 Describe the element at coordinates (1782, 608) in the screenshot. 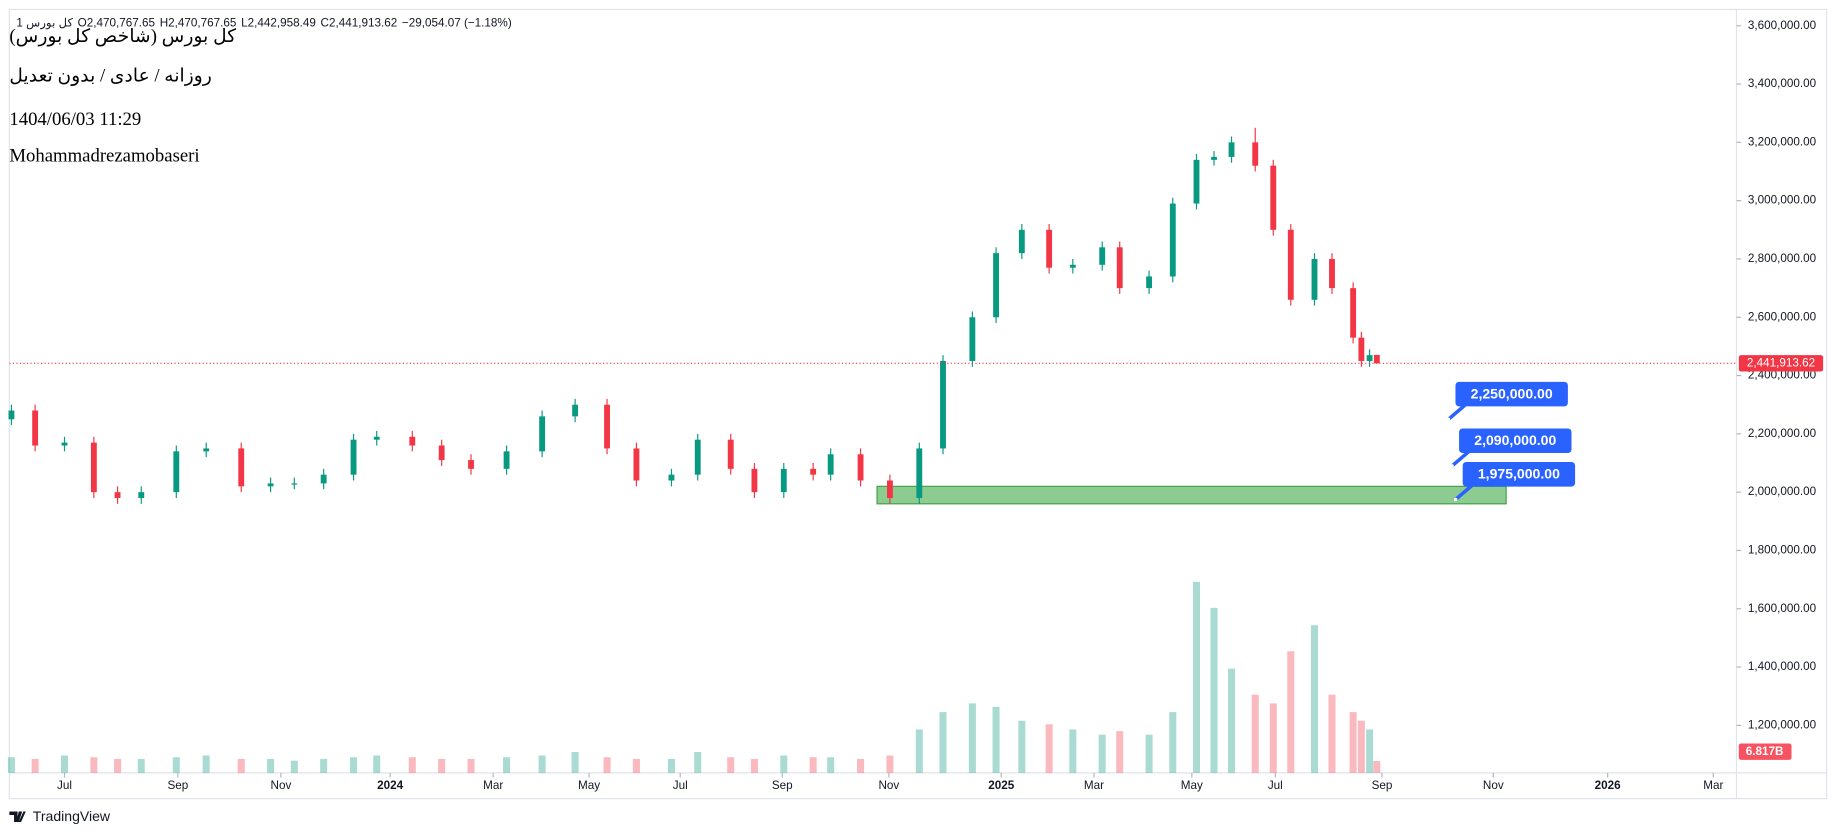

I see `y-tick-label: 1,600,000.00` at that location.